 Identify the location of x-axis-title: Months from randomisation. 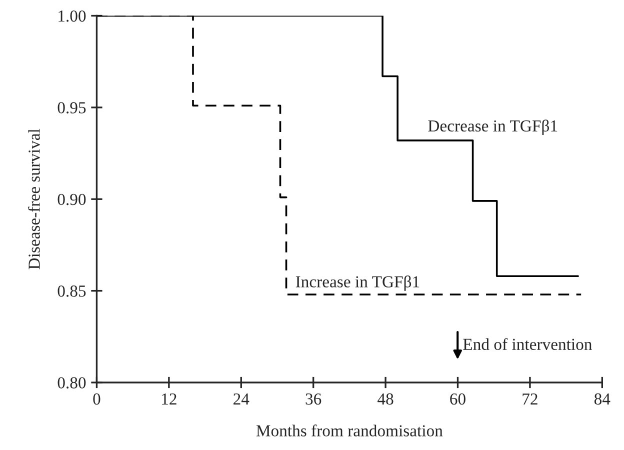
(349, 430).